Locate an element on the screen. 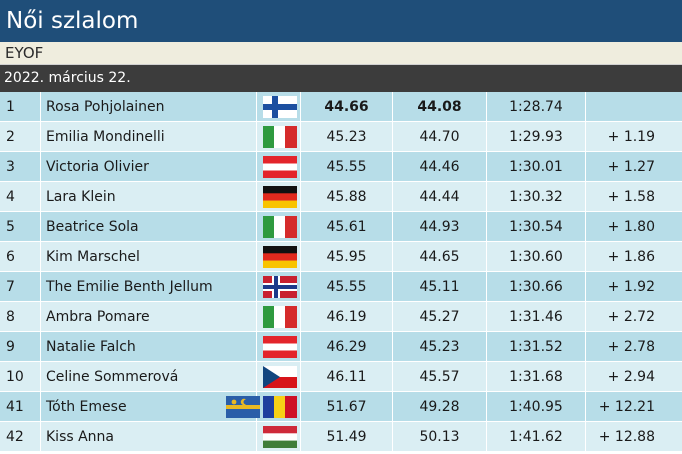 This screenshot has height=454, width=682. run2-time-cell: 44.44 is located at coordinates (440, 196).